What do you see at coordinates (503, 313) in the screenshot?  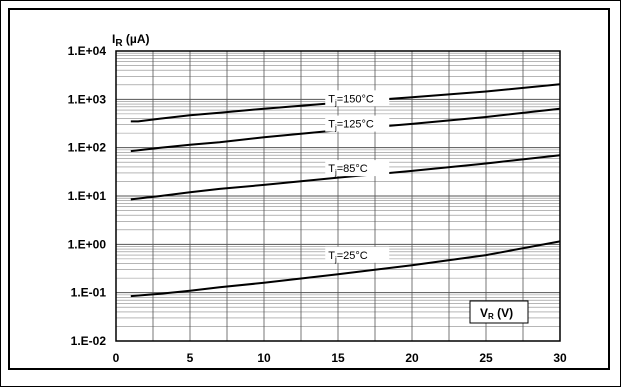 I see `x-axis-title-unit: (V)` at bounding box center [503, 313].